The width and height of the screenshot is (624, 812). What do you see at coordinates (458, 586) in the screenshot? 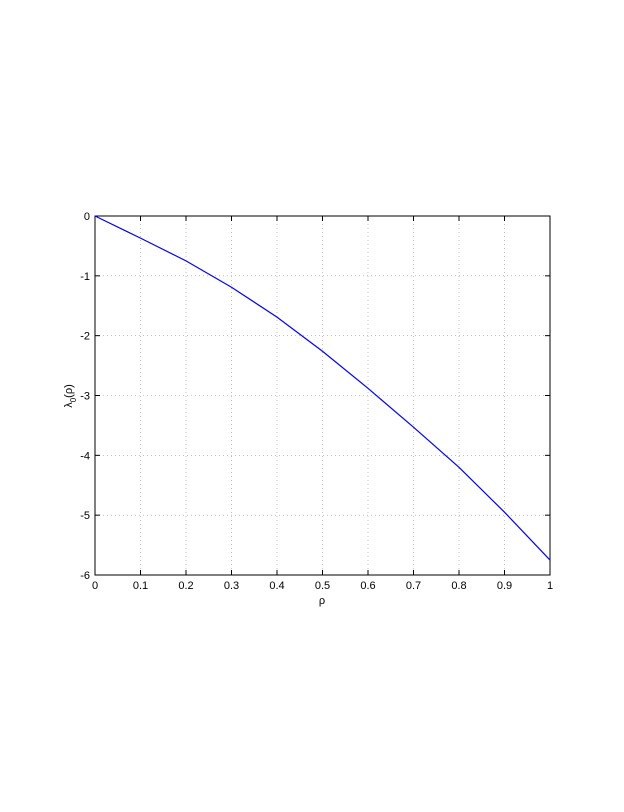
I see `x-tick-label: 0.8` at bounding box center [458, 586].